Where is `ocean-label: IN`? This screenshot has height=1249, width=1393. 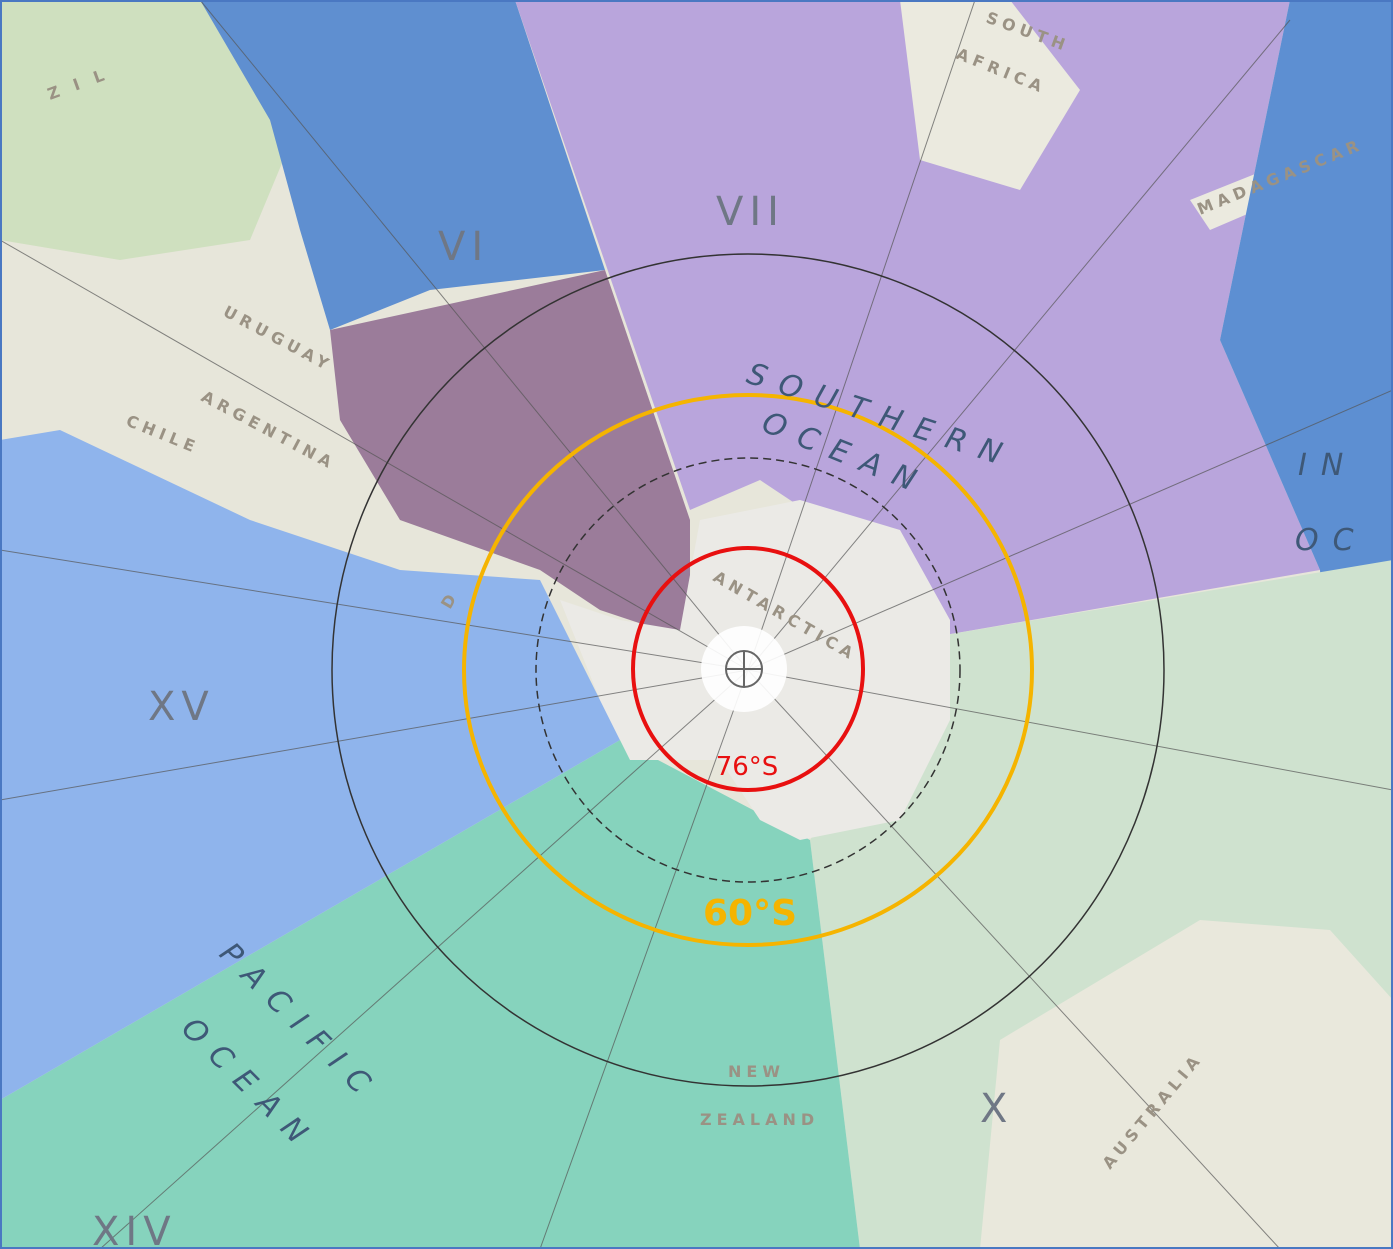
ocean-label: IN is located at coordinates (1327, 465).